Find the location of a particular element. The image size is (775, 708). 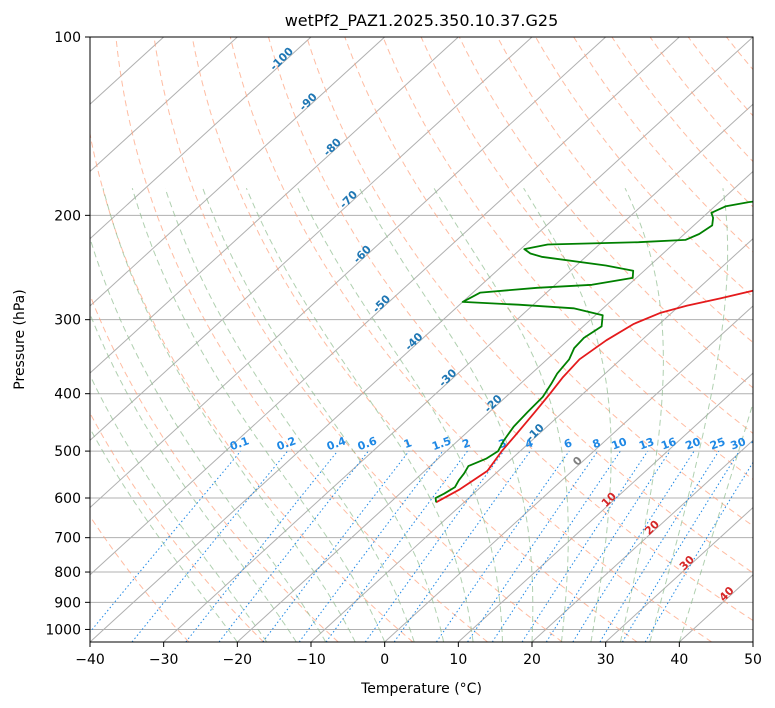

x-axis-label: Temperature (°C) is located at coordinates (421, 689).